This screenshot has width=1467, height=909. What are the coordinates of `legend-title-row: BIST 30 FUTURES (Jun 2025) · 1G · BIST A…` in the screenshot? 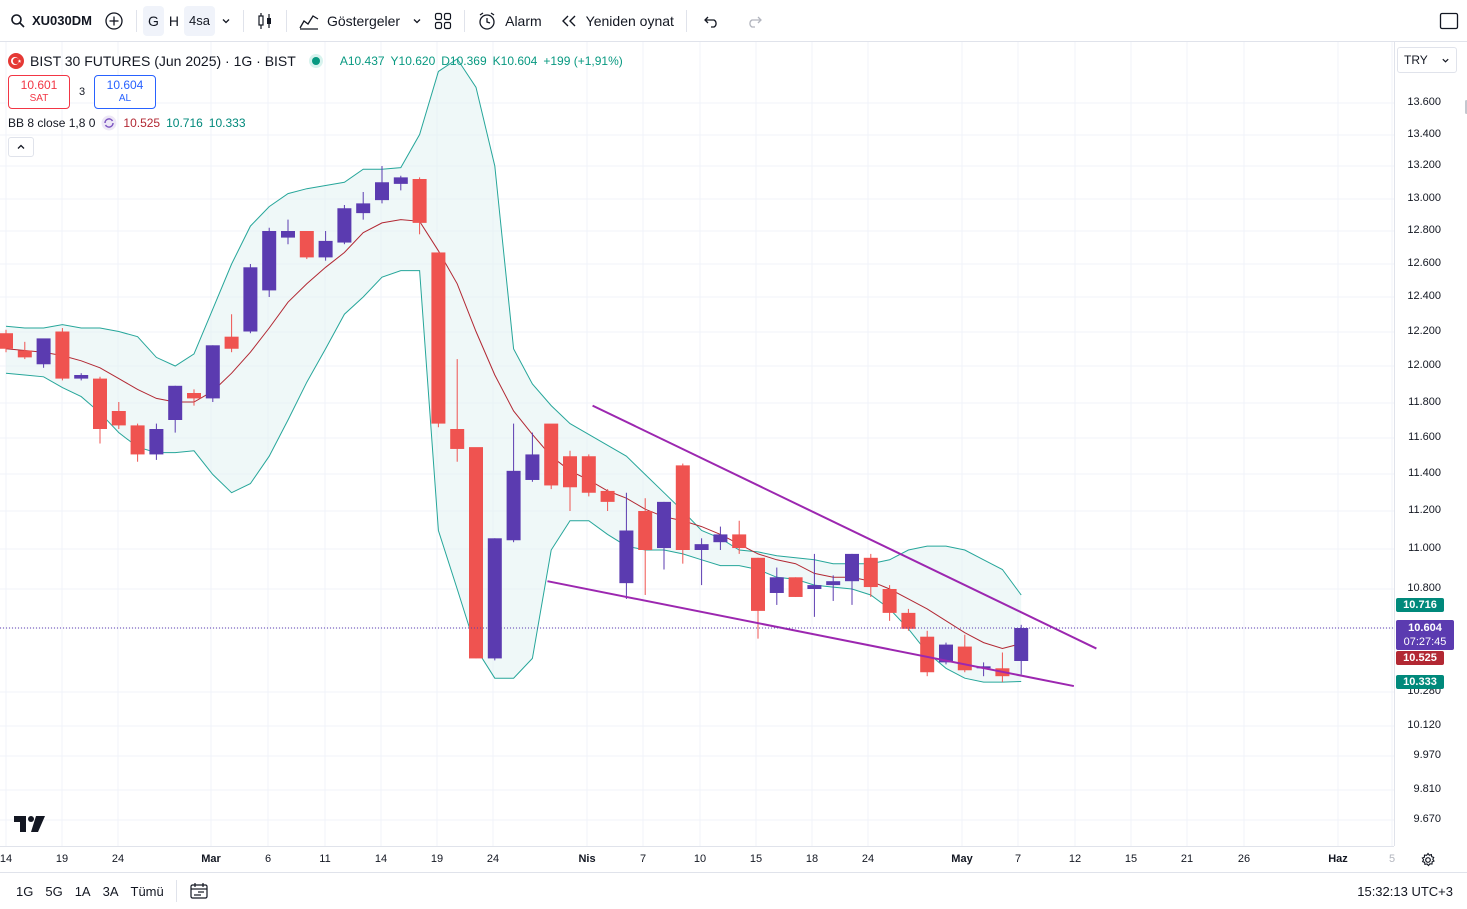 It's located at (315, 61).